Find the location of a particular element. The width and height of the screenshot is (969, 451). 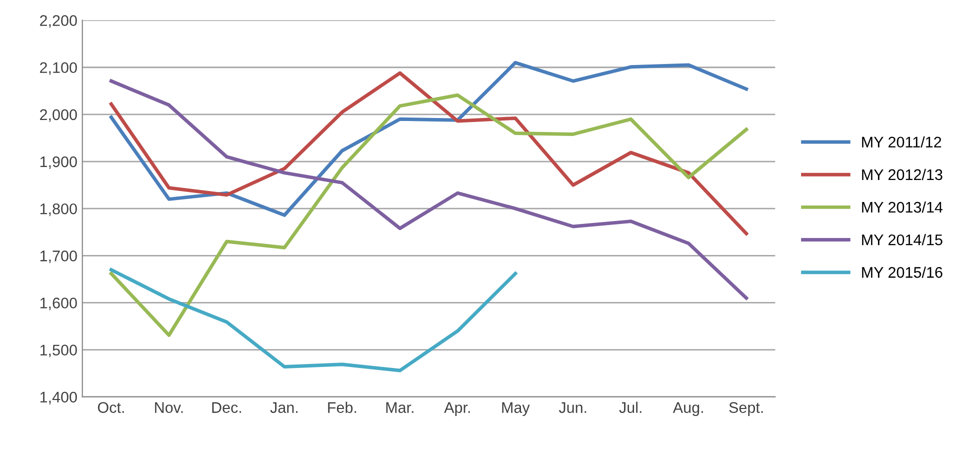

x-tick-label: Mar. is located at coordinates (400, 407).